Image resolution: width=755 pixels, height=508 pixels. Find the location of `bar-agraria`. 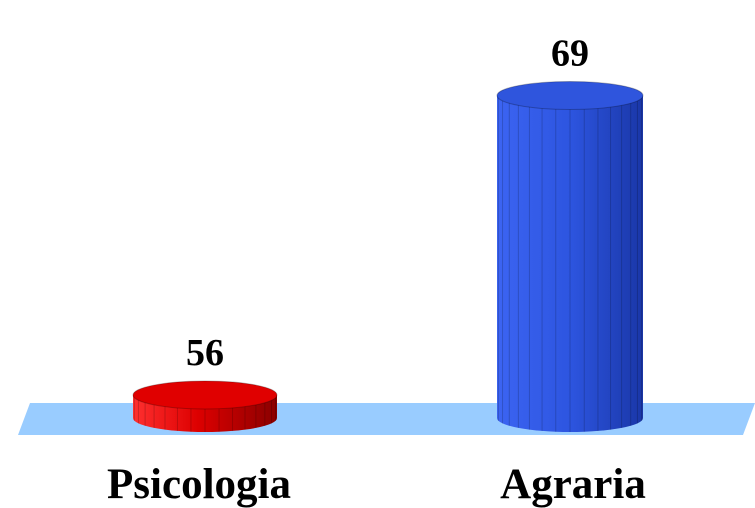

bar-agraria is located at coordinates (570, 256).